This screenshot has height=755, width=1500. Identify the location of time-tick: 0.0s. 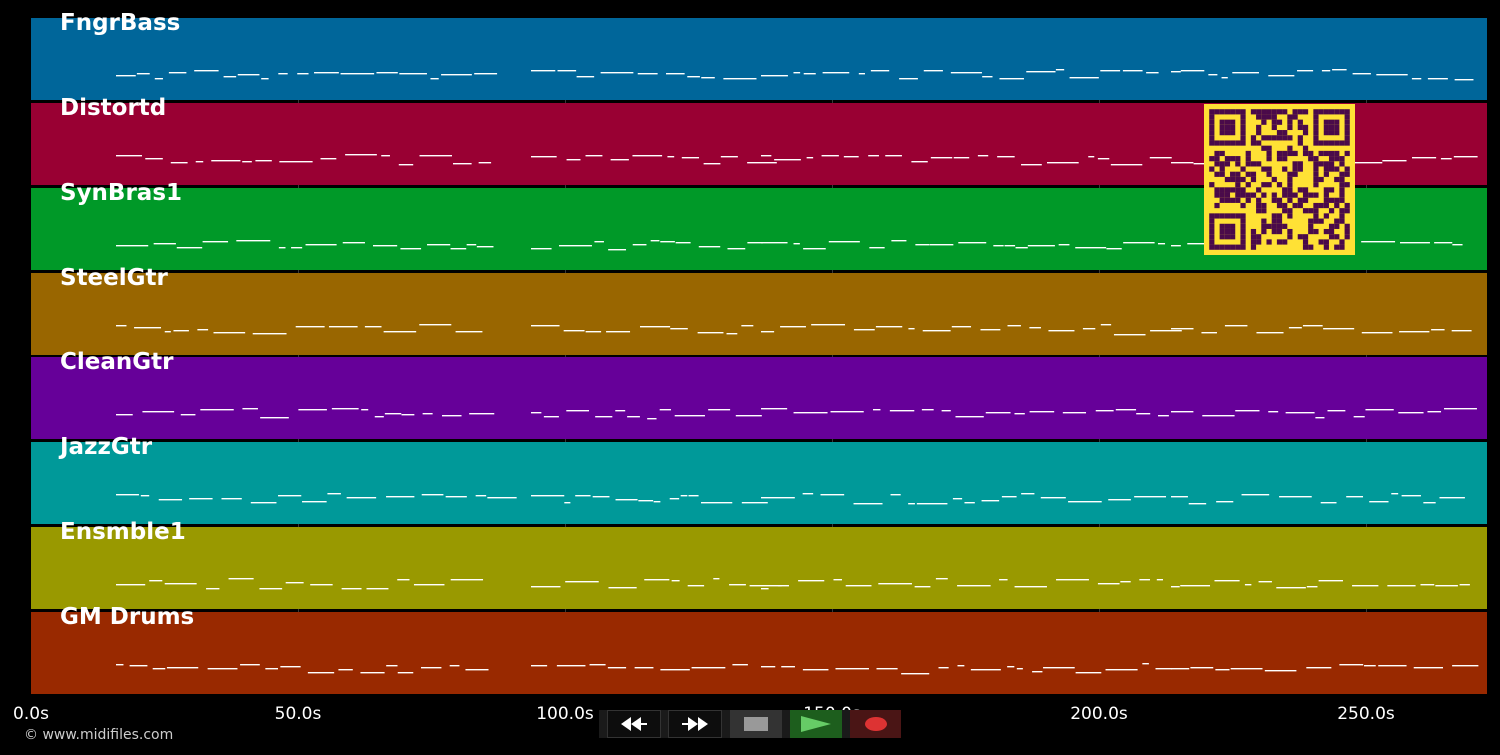
(31, 714).